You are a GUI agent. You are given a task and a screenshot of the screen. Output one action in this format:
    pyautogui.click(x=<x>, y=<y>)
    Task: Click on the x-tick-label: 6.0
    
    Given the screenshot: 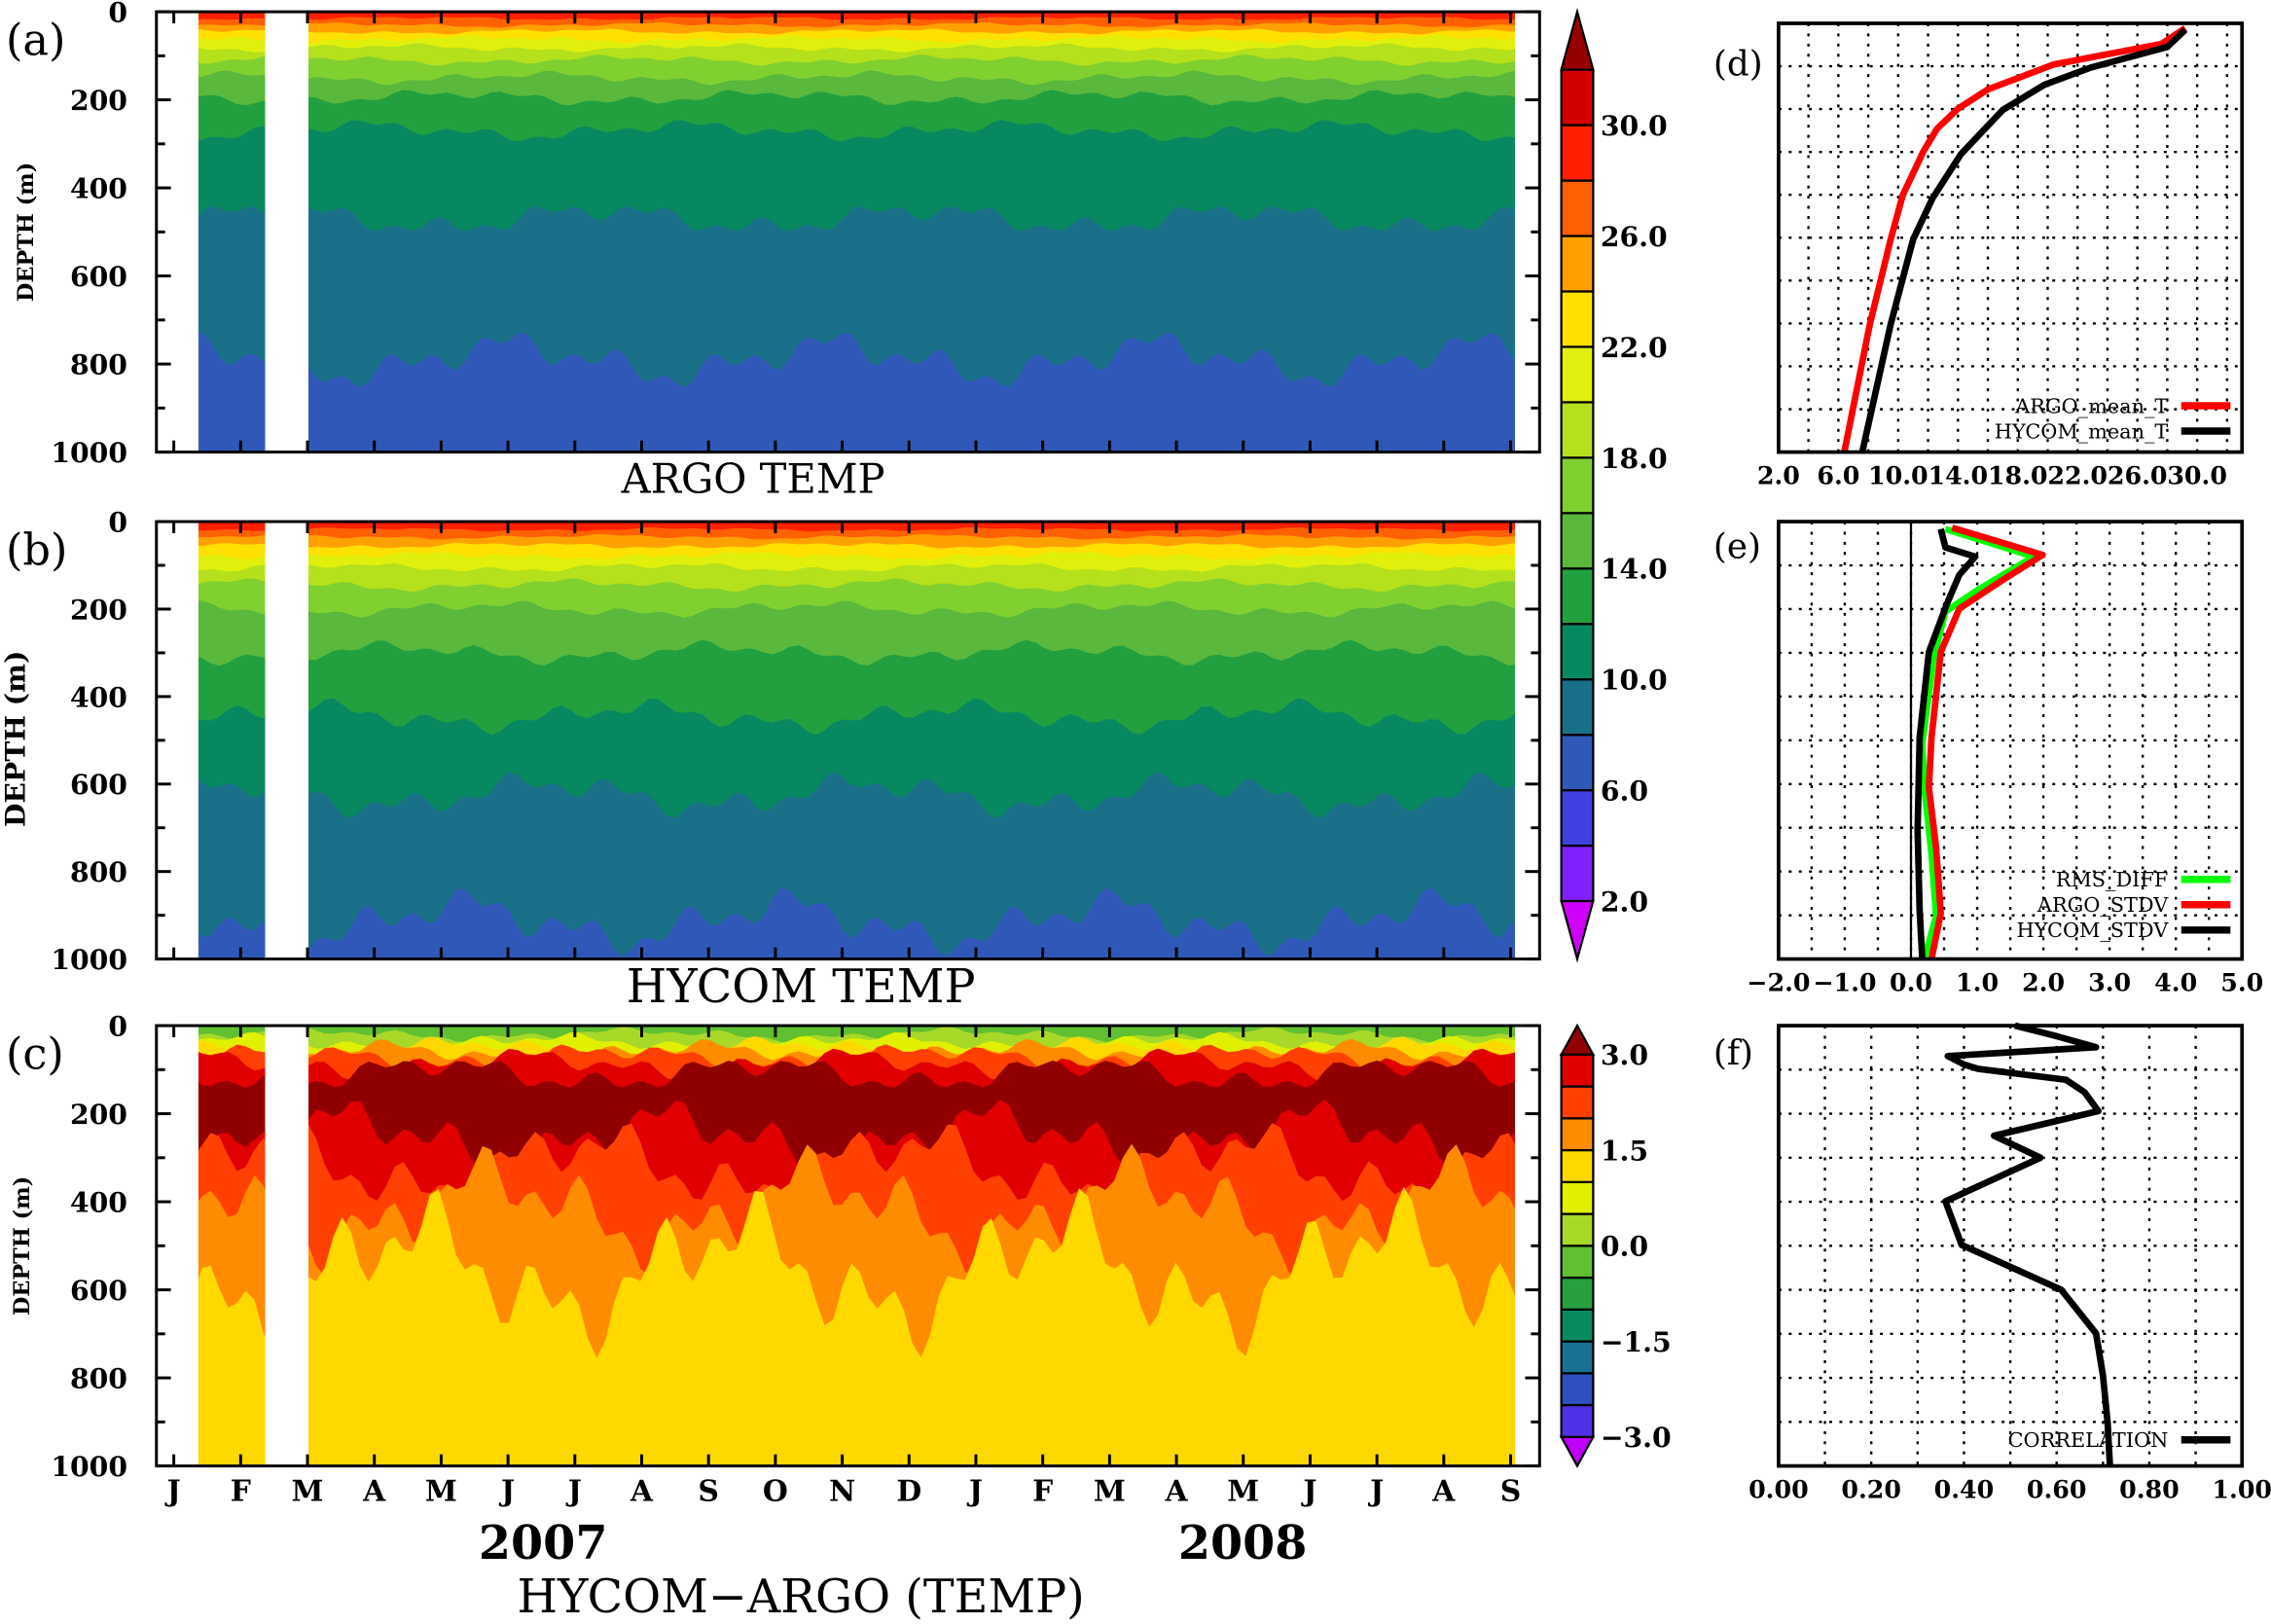 What is the action you would take?
    pyautogui.click(x=1838, y=474)
    